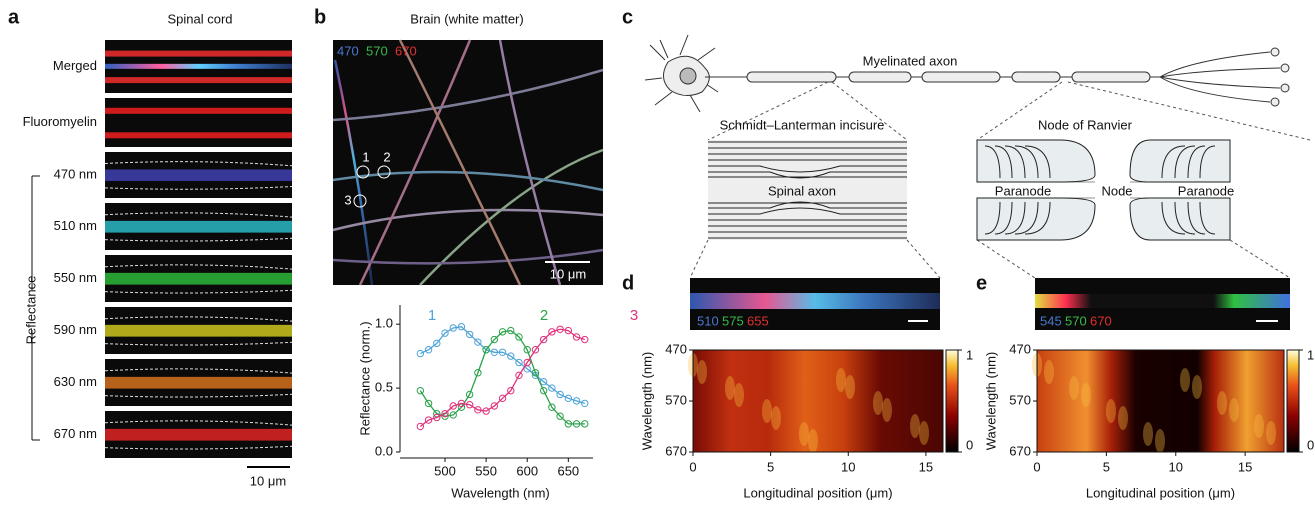 This screenshot has width=1315, height=510. Describe the element at coordinates (365, 156) in the screenshot. I see `roi-label: 1` at that location.